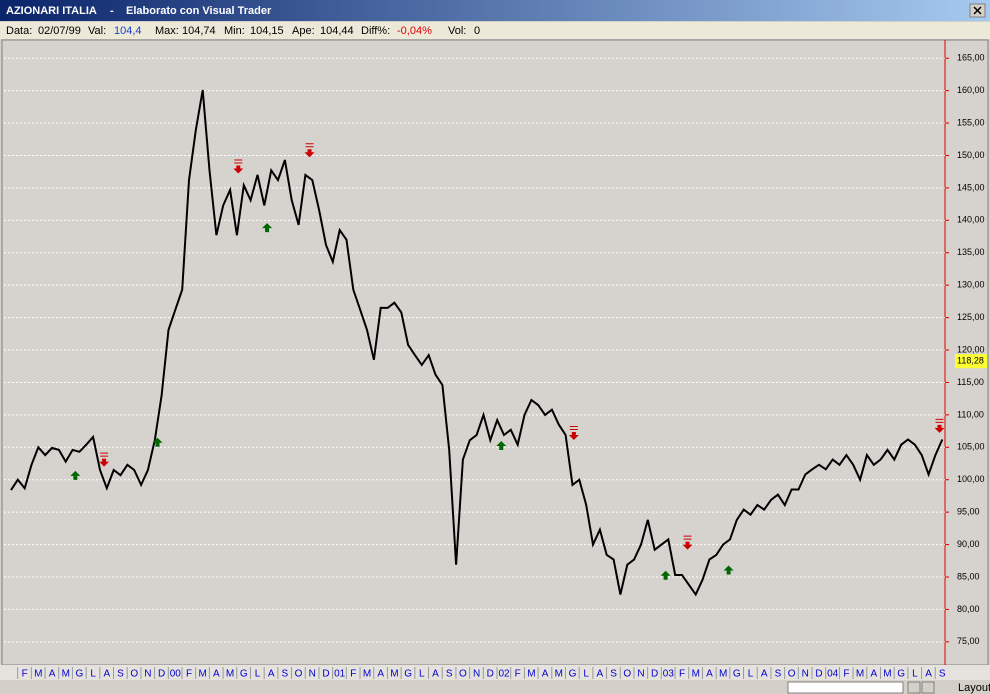 This screenshot has height=694, width=990. Describe the element at coordinates (128, 31) in the screenshot. I see `info-value: 104,4` at that location.